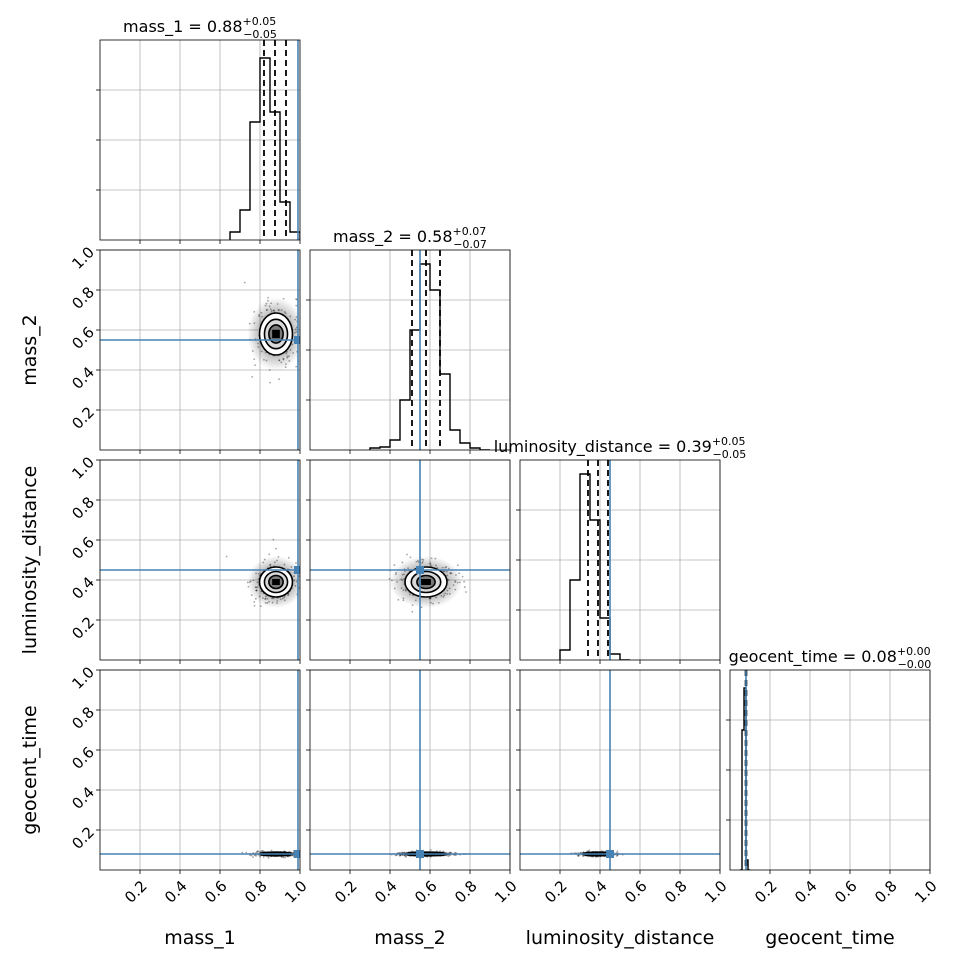  I want to click on x-axis-label-mass_1: mass_1, so click(200, 938).